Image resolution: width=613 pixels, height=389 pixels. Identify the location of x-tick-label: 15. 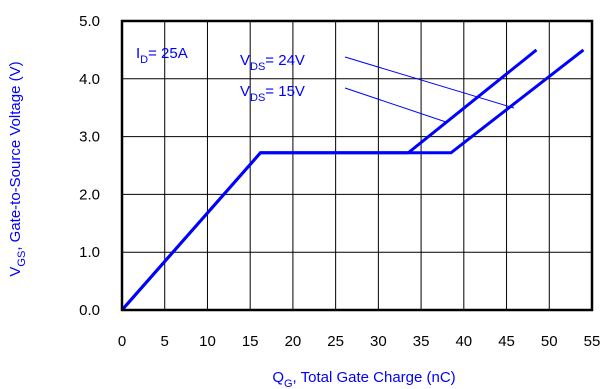
(250, 341).